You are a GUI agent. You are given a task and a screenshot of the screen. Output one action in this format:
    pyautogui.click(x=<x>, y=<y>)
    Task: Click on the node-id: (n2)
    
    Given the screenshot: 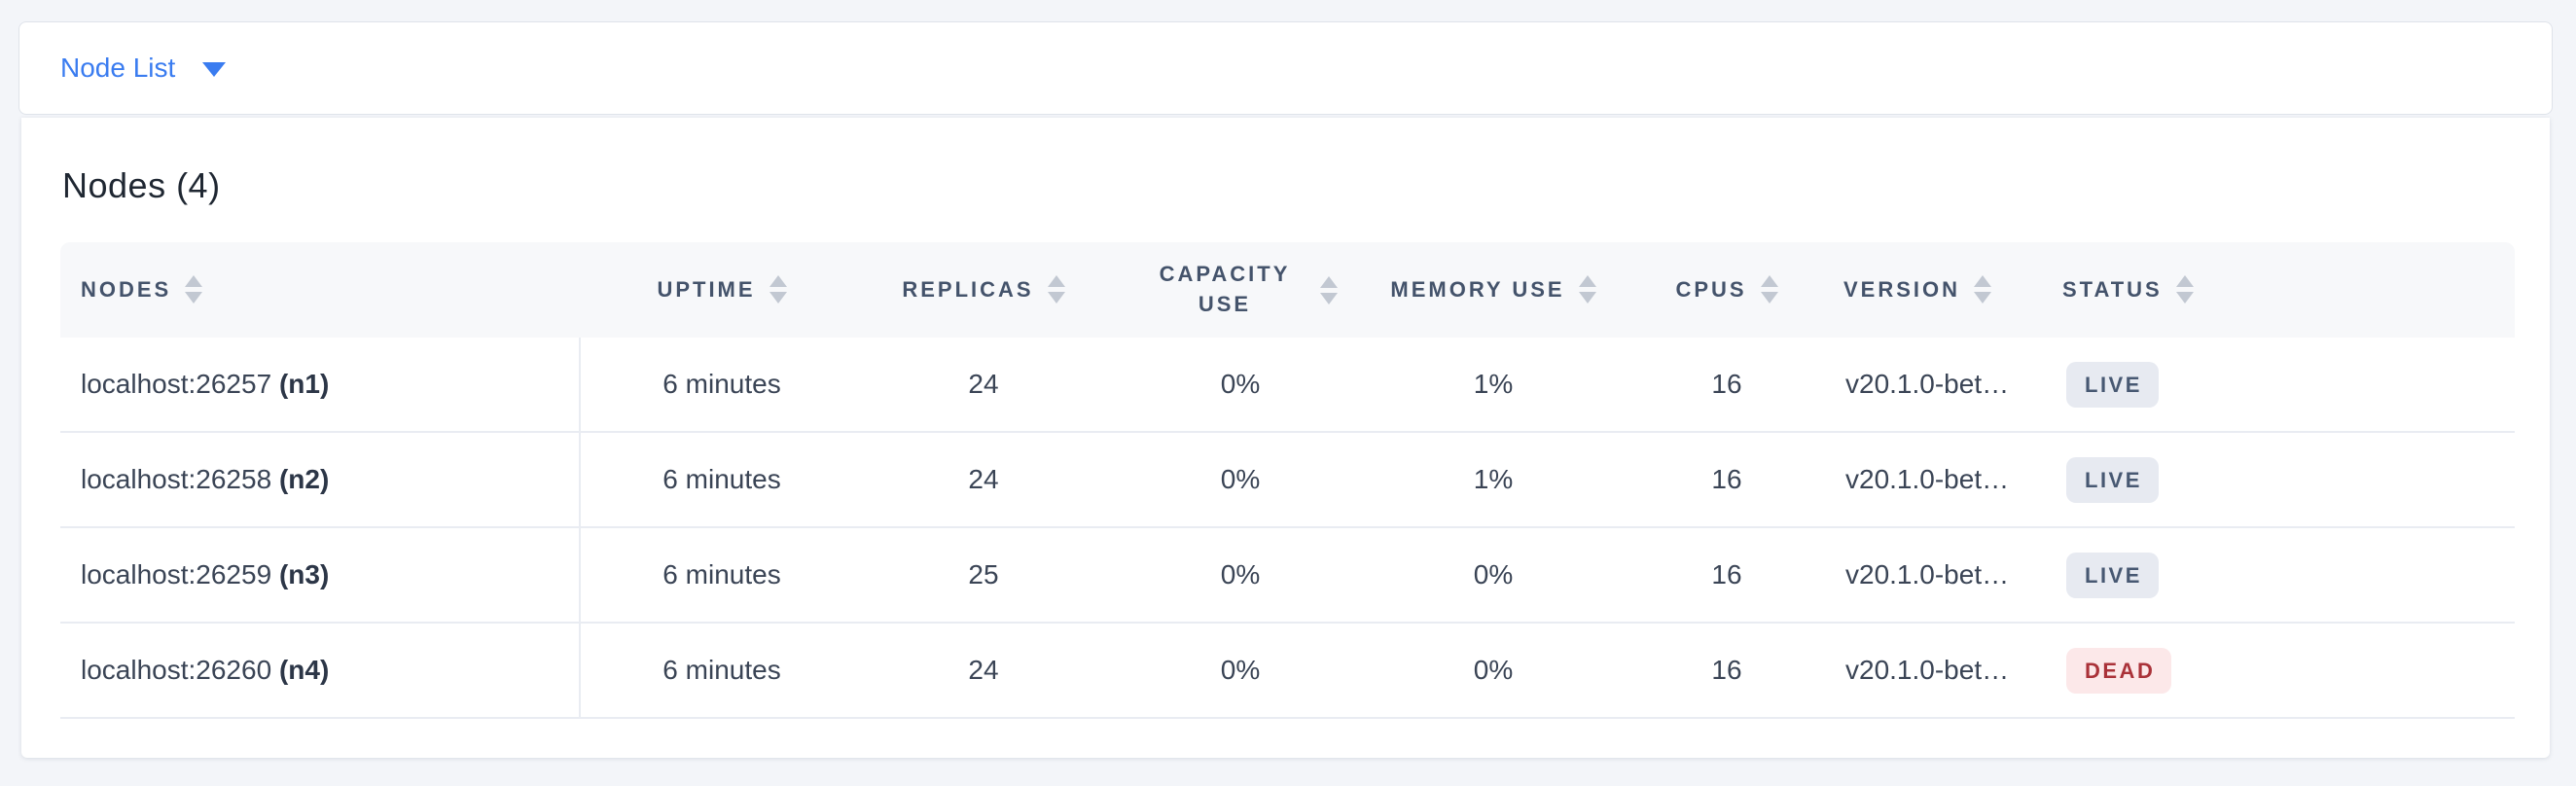 What is the action you would take?
    pyautogui.click(x=304, y=479)
    